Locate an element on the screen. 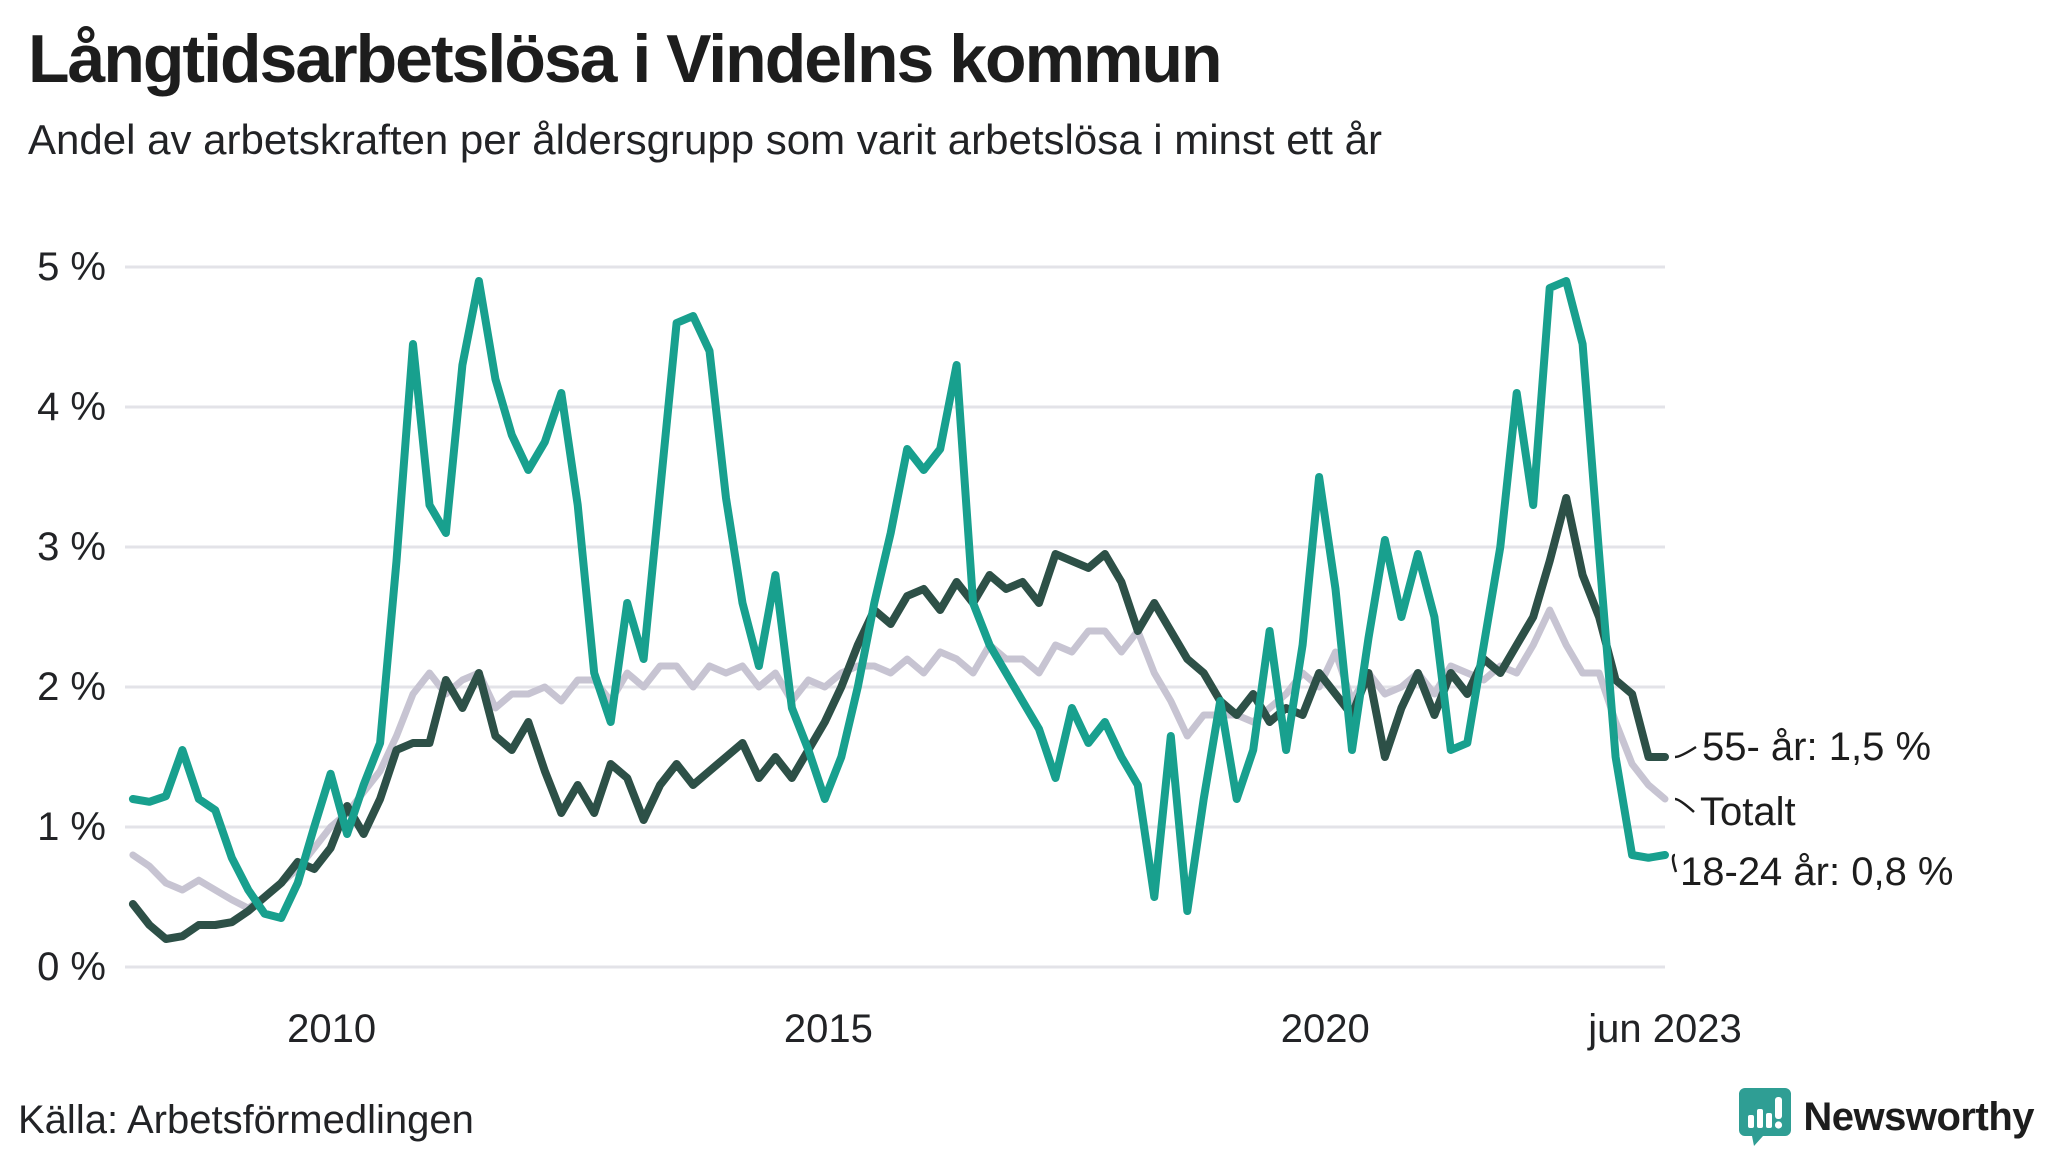  exclamation-icon is located at coordinates (1779, 1108).